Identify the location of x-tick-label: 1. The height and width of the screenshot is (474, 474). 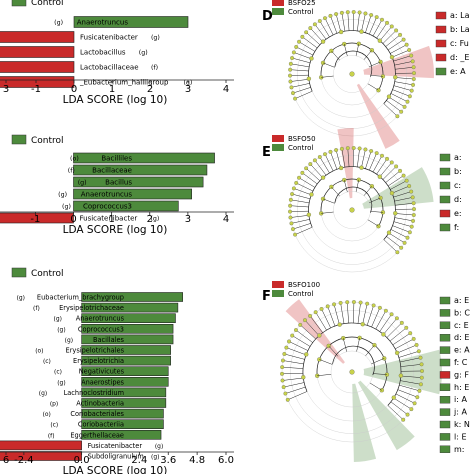
(111, 219).